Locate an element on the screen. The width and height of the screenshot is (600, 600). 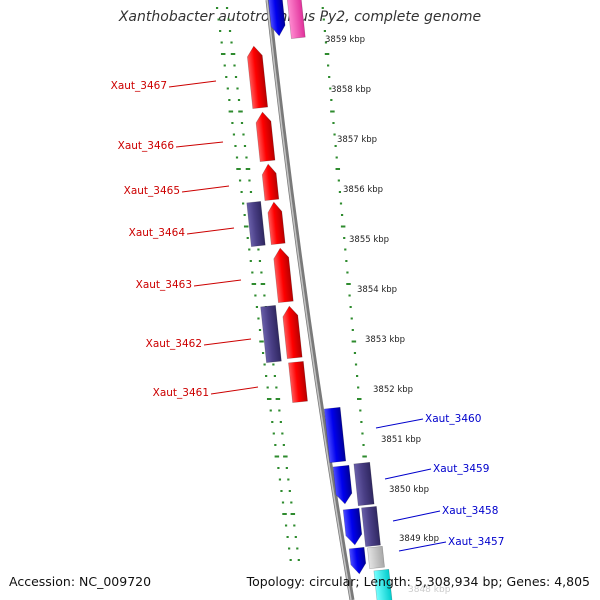
gene-label-forward: Xaut_3458 is located at coordinates (470, 511).